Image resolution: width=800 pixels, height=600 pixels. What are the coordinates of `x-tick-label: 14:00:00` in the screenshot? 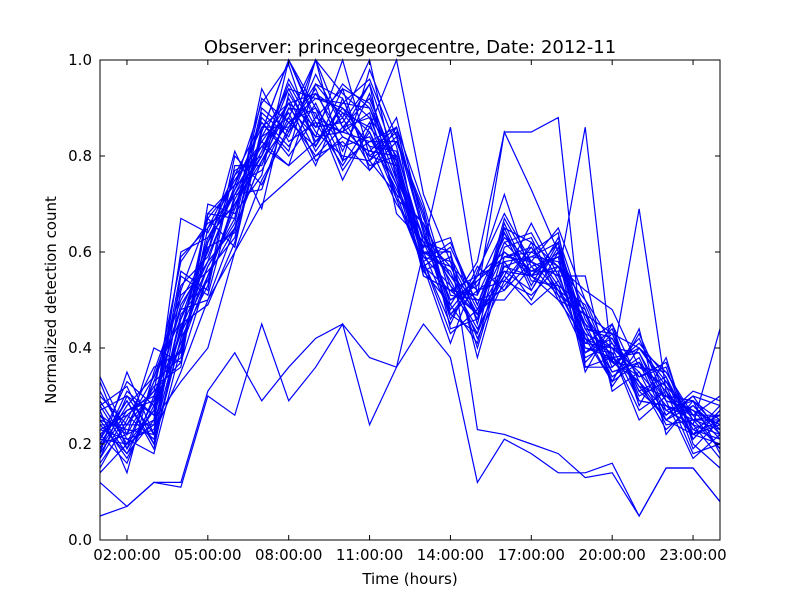 It's located at (450, 555).